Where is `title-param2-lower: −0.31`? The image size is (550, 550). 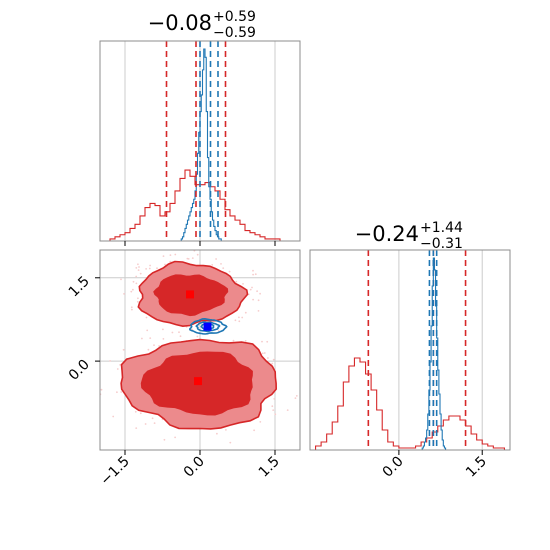 title-param2-lower: −0.31 is located at coordinates (441, 244).